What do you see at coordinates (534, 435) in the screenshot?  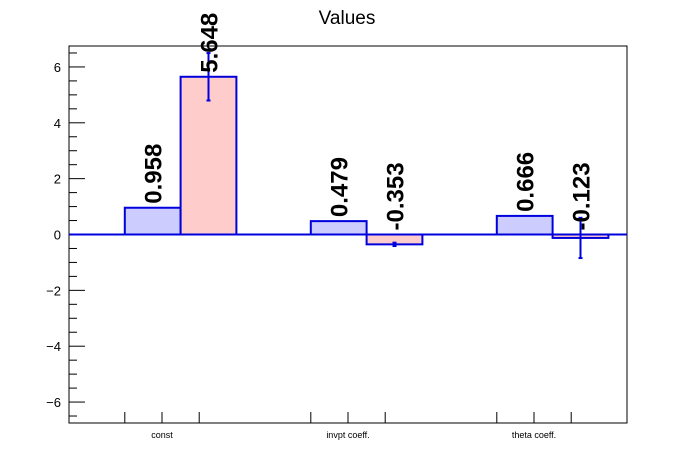 I see `x-category-label: theta coeff.` at bounding box center [534, 435].